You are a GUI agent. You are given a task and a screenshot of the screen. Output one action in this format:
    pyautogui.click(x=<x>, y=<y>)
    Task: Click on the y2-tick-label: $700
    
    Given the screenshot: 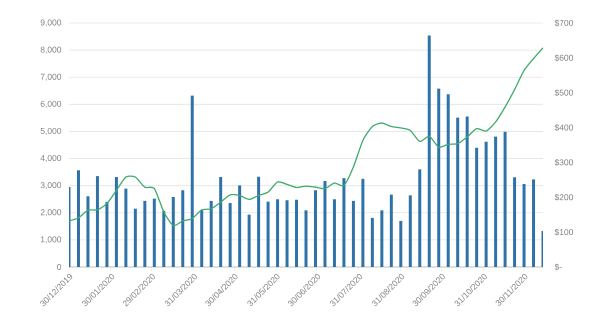 What is the action you would take?
    pyautogui.click(x=564, y=23)
    